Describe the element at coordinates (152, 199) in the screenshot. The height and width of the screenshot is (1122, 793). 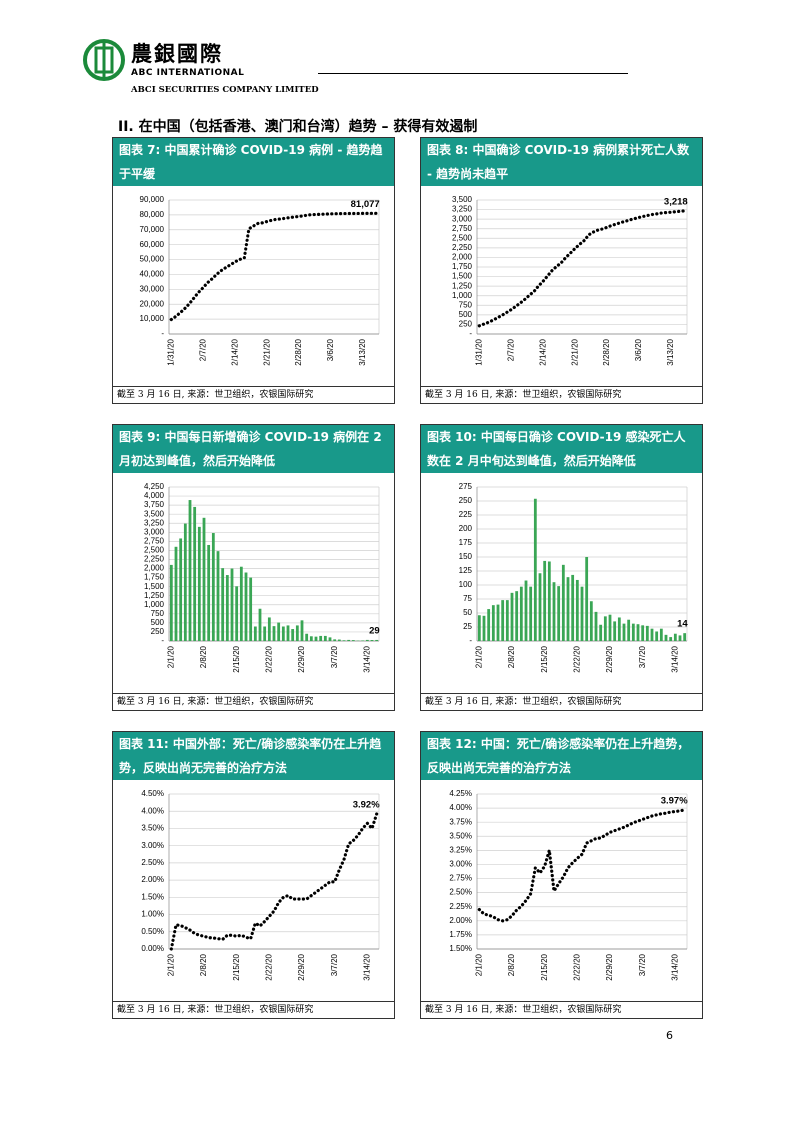
I see `y-tick-label: 90,000` at that location.